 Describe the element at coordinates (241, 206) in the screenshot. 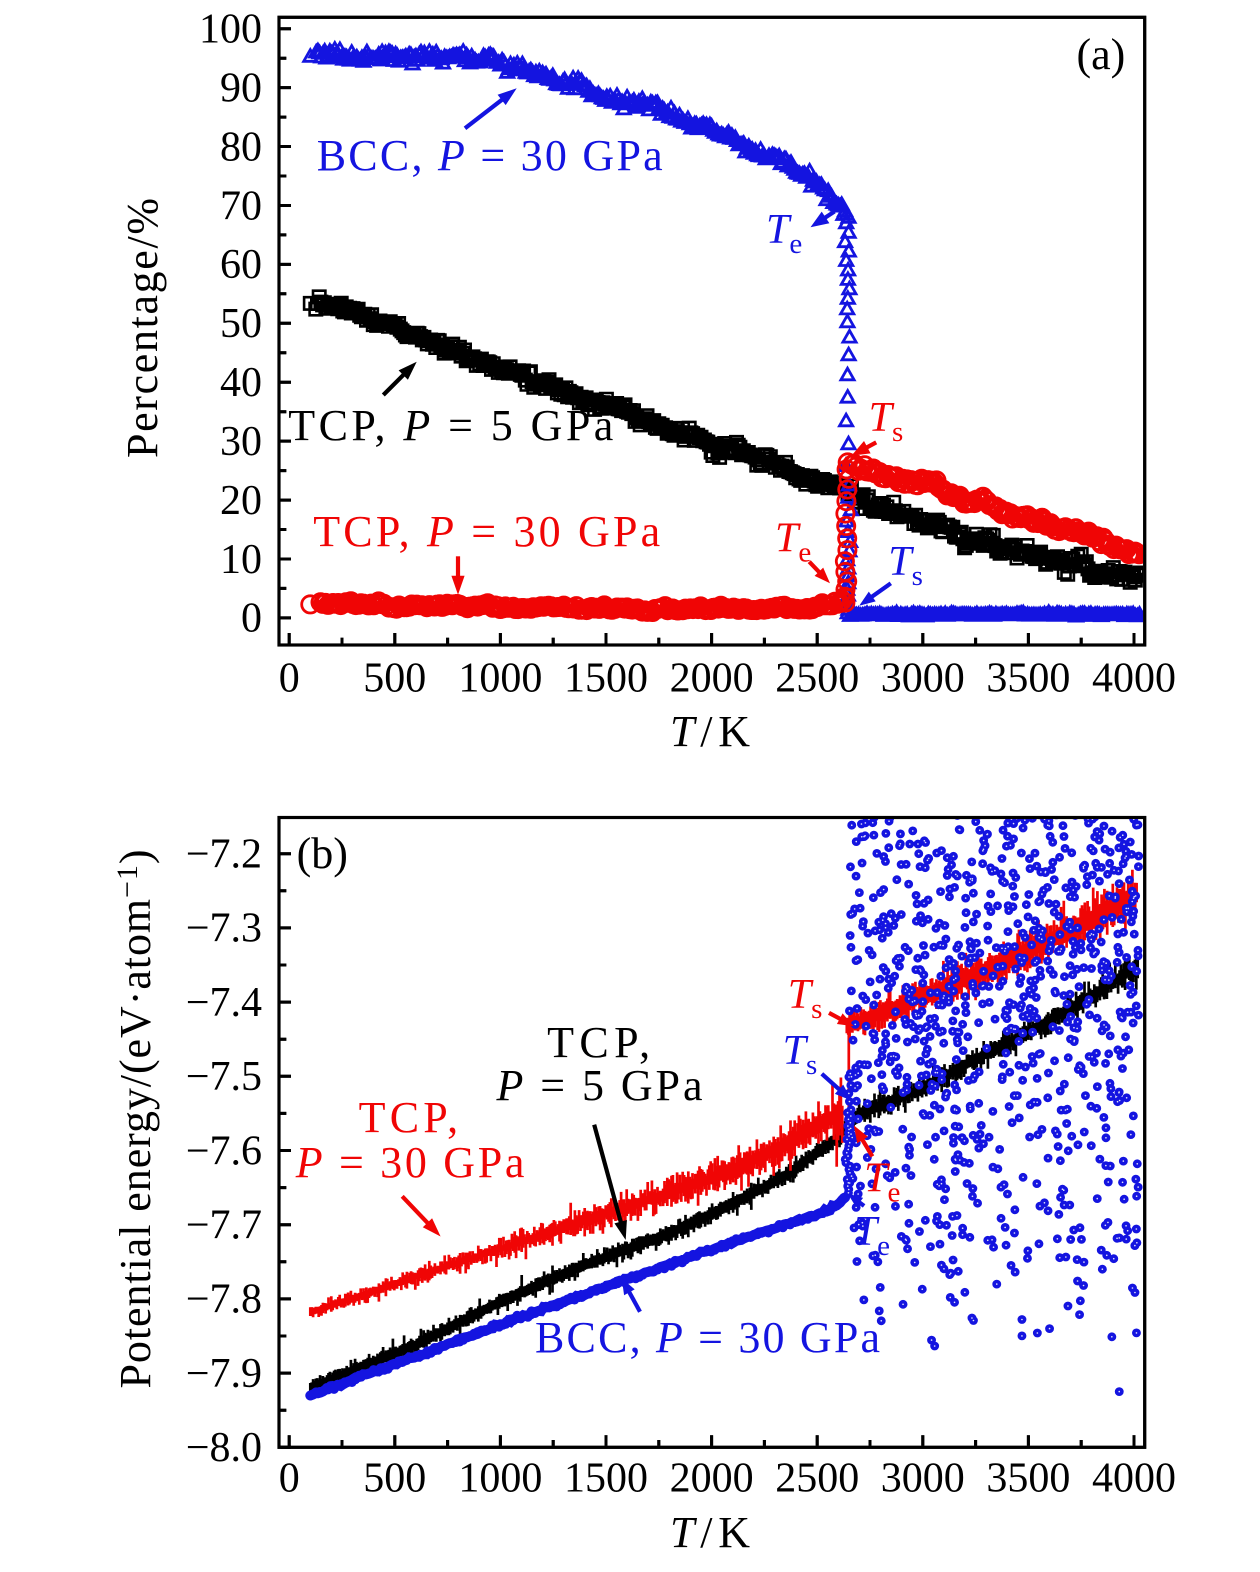

I see `svg-text: 70` at that location.